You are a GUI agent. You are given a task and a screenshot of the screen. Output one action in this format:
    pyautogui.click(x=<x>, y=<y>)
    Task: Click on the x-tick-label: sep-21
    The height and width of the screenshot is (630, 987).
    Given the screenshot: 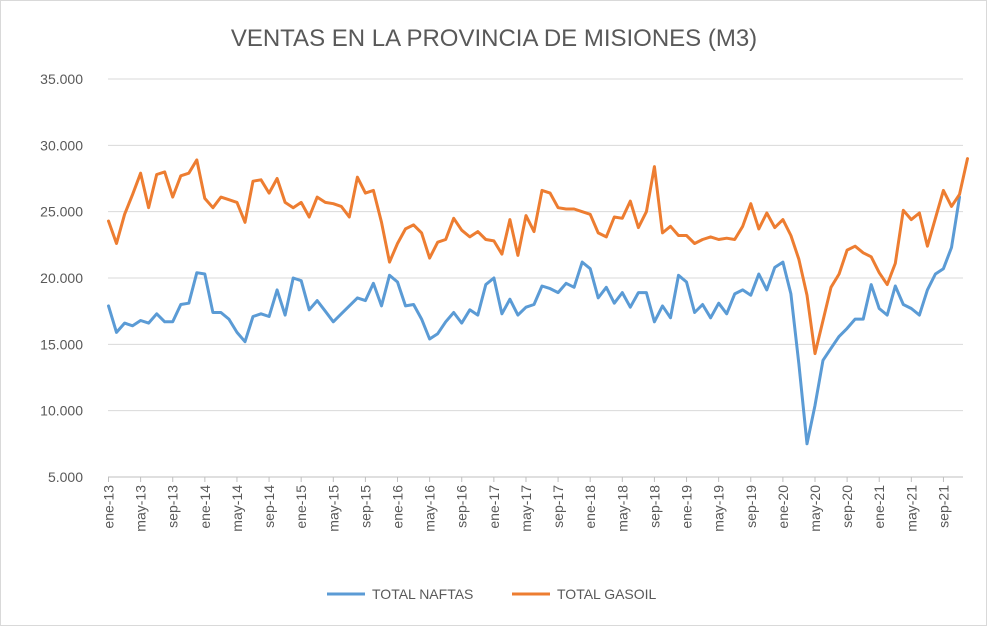 What is the action you would take?
    pyautogui.click(x=943, y=506)
    